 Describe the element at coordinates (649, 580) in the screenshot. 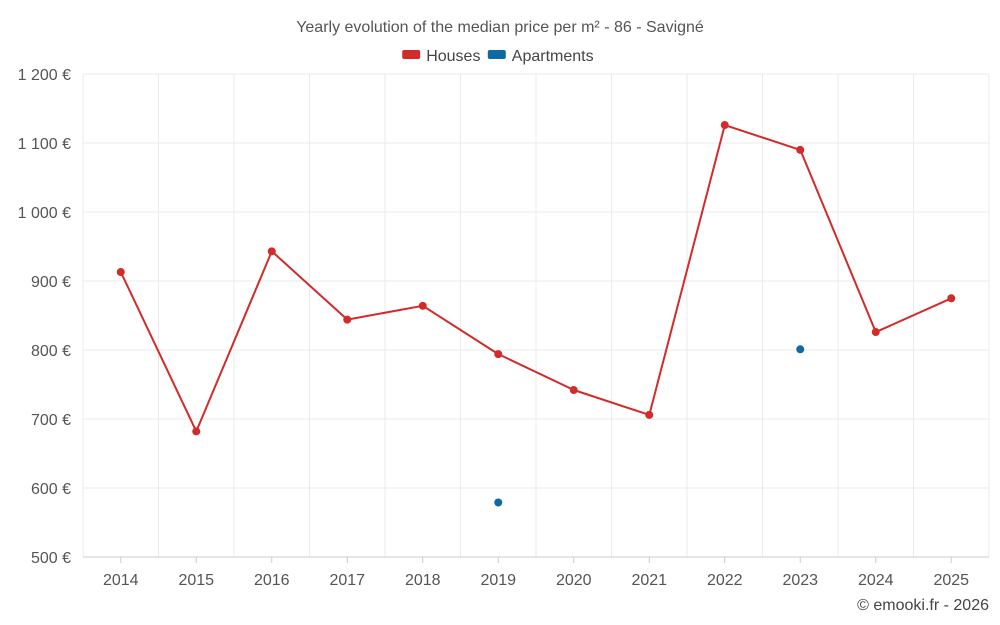

I see `x-tick-label: 2021` at that location.